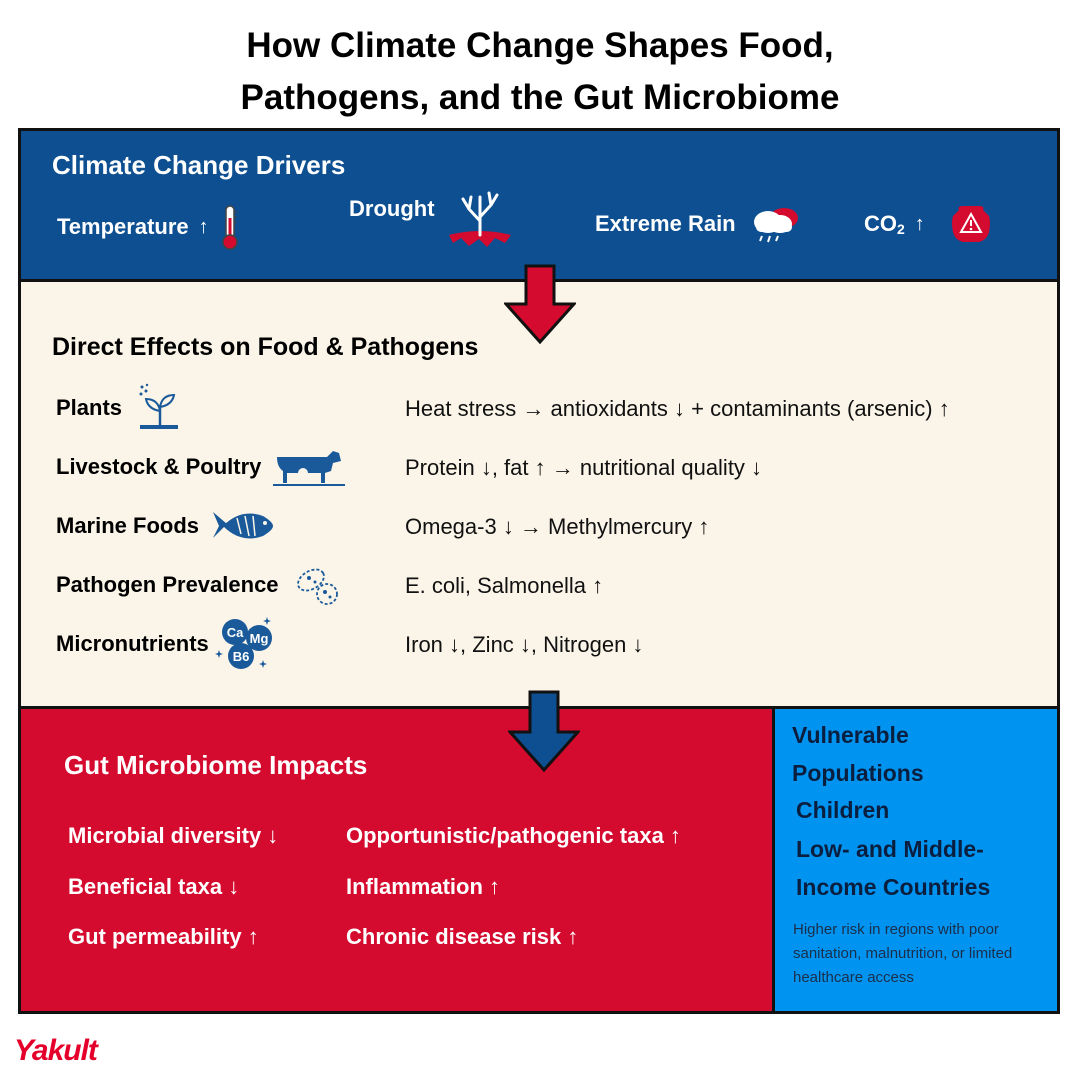 Image resolution: width=1080 pixels, height=1080 pixels. I want to click on effect-row-pathogens: Pathogen Prevalence, so click(198, 585).